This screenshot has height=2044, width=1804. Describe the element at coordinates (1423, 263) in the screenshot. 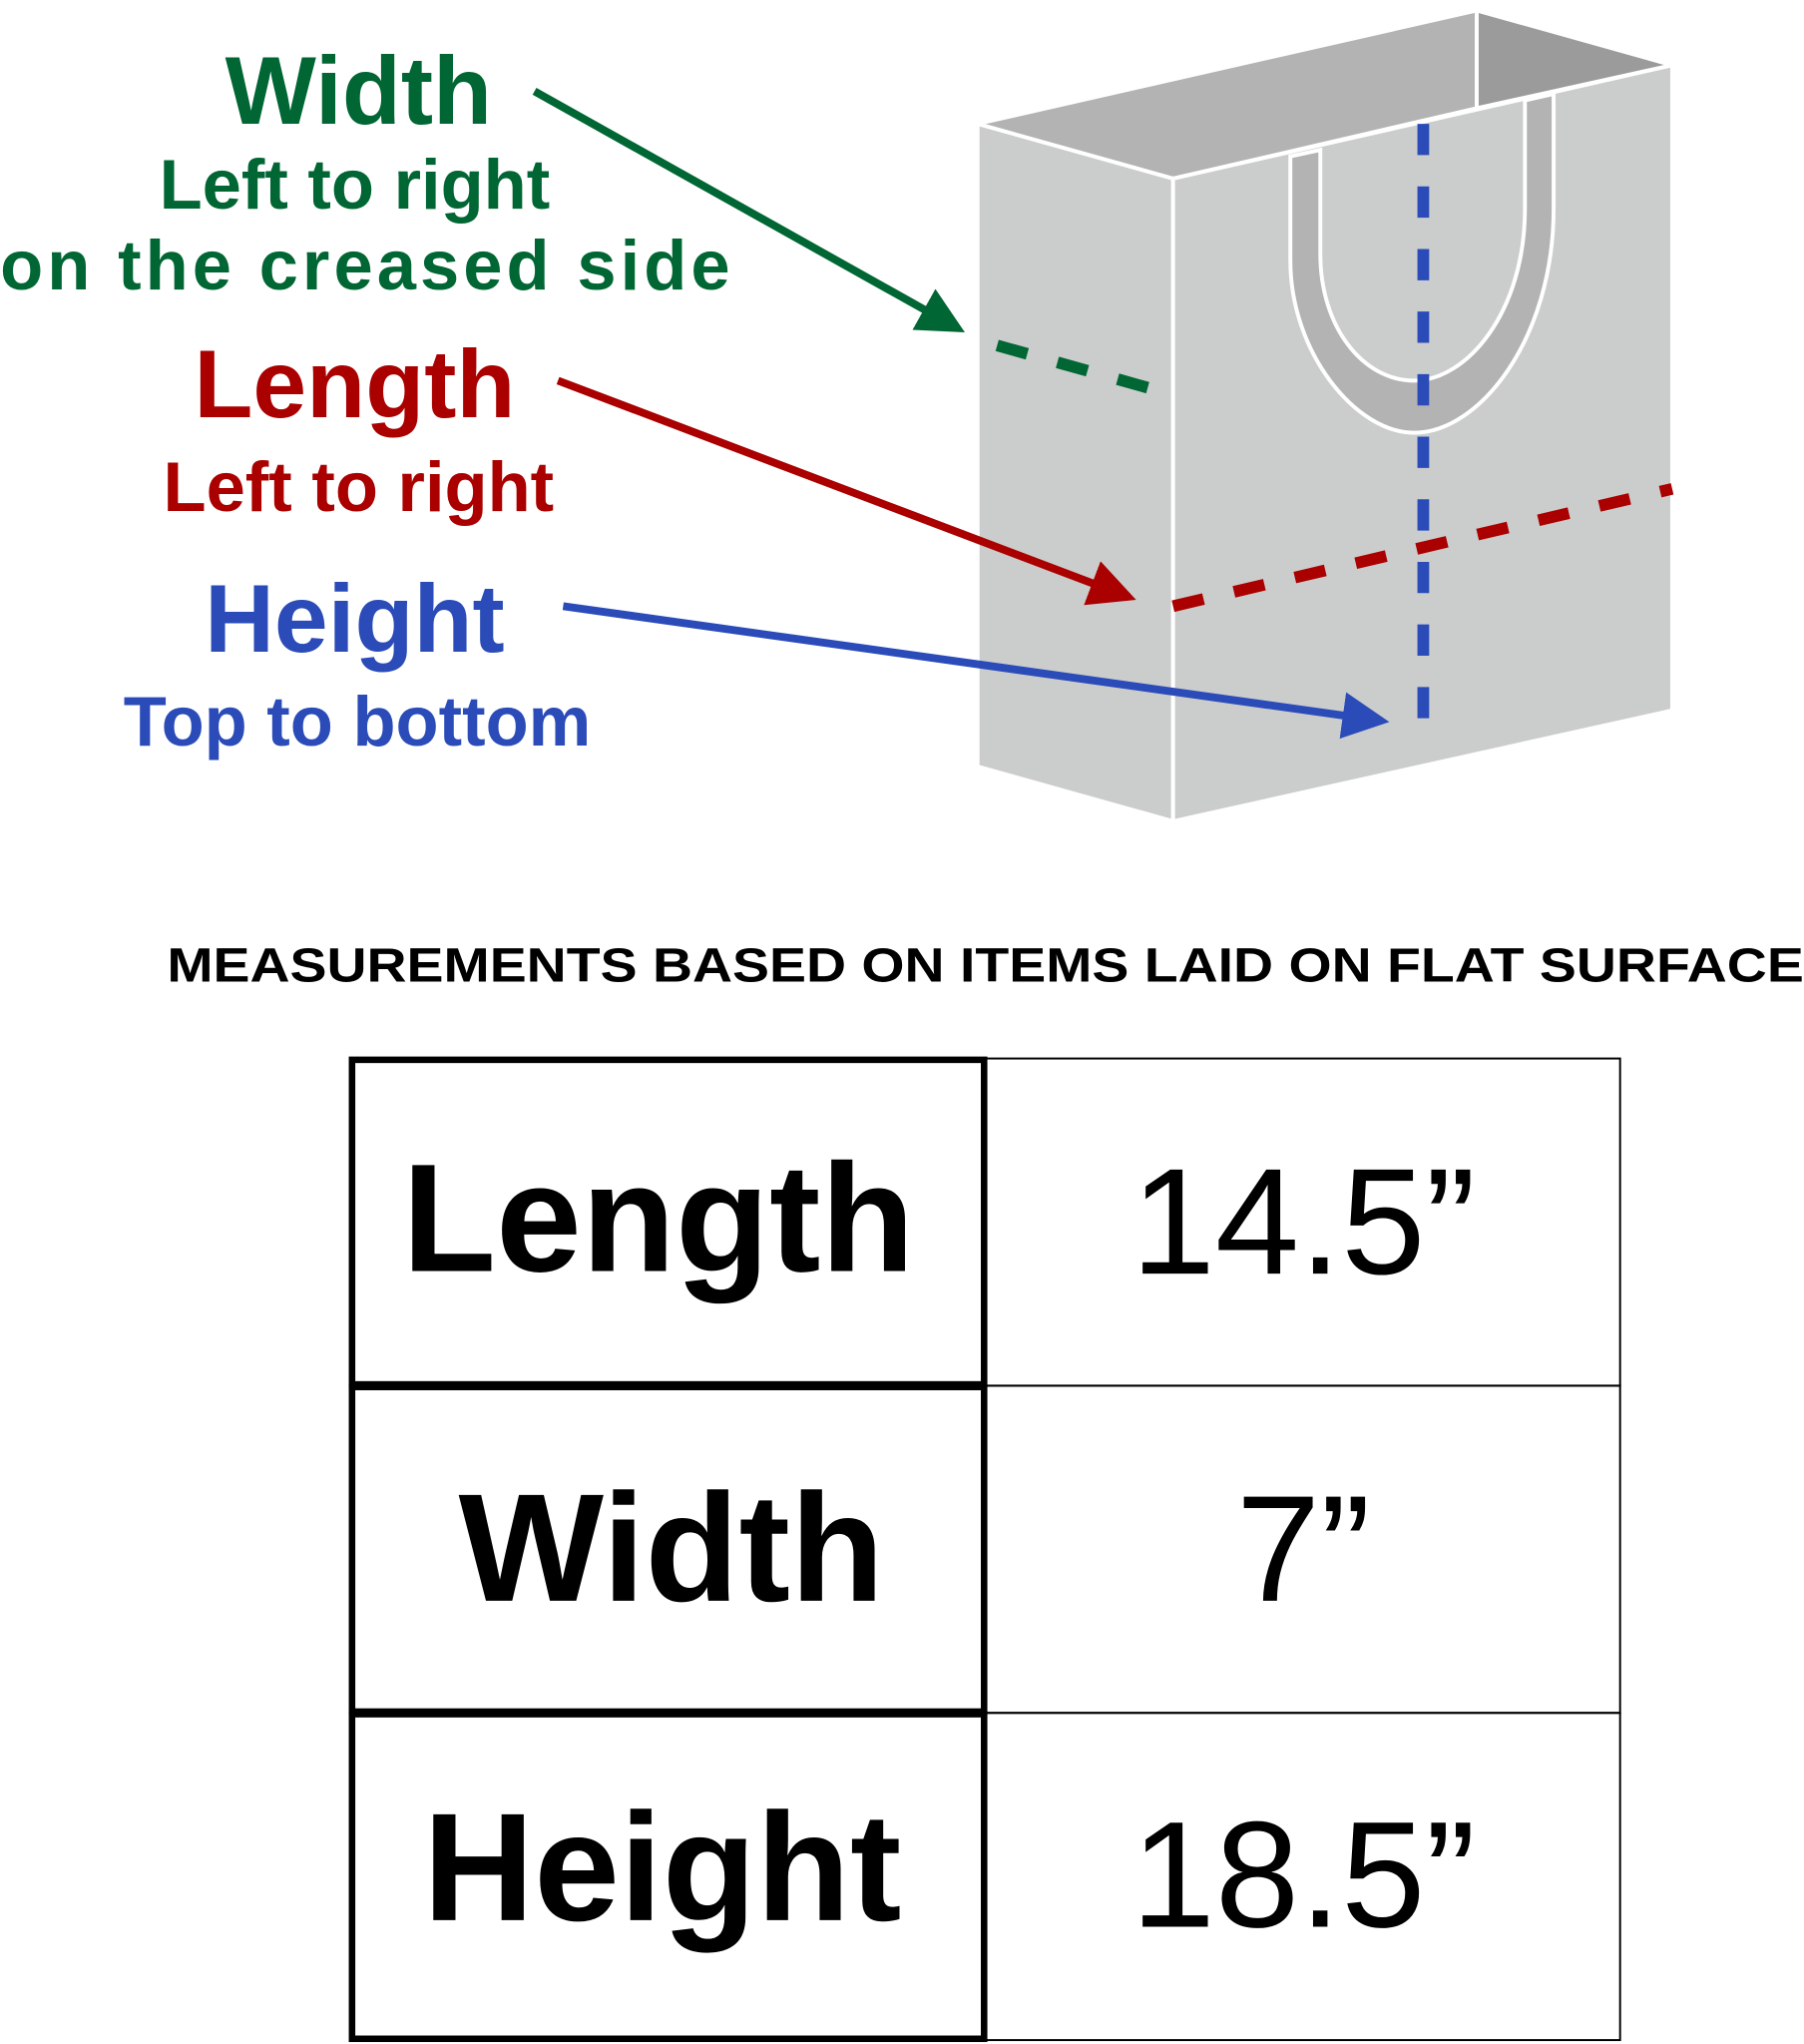

I see `bag-handle` at that location.